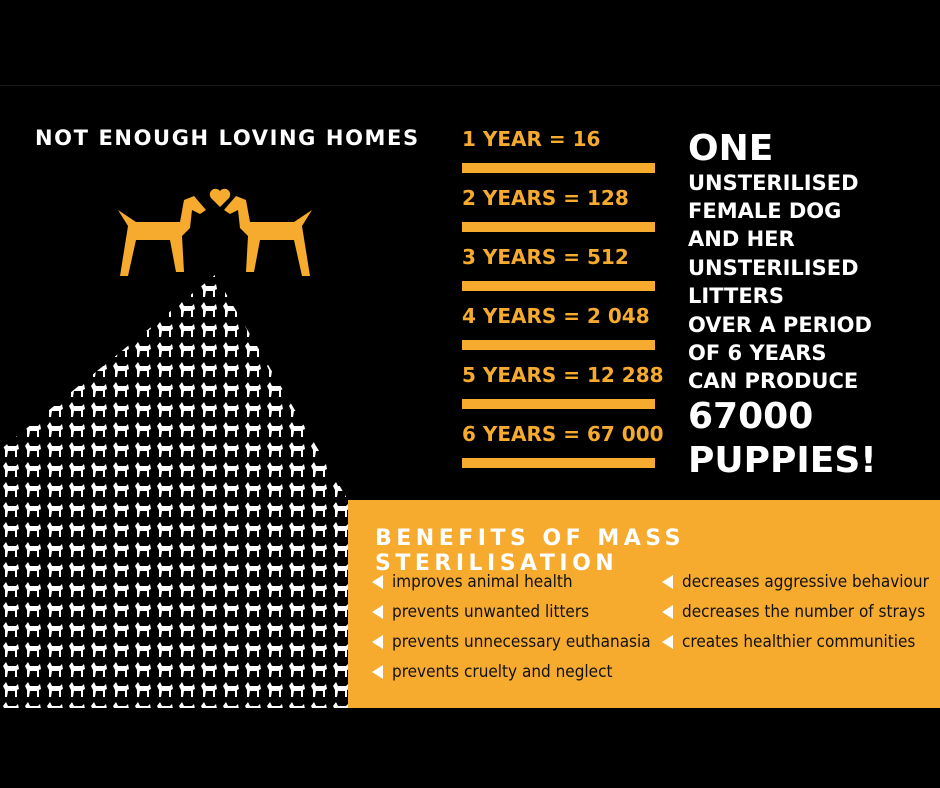 The height and width of the screenshot is (788, 940). What do you see at coordinates (215, 232) in the screenshot?
I see `dog-couple` at bounding box center [215, 232].